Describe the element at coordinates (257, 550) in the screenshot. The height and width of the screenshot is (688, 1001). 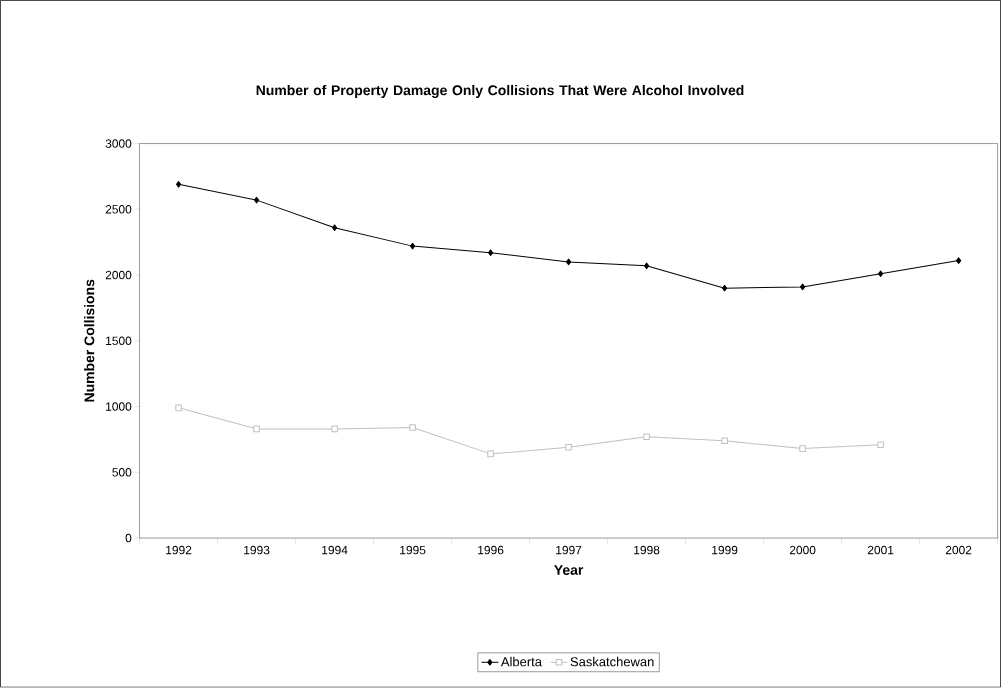
I see `x-tick-label: 1993` at that location.